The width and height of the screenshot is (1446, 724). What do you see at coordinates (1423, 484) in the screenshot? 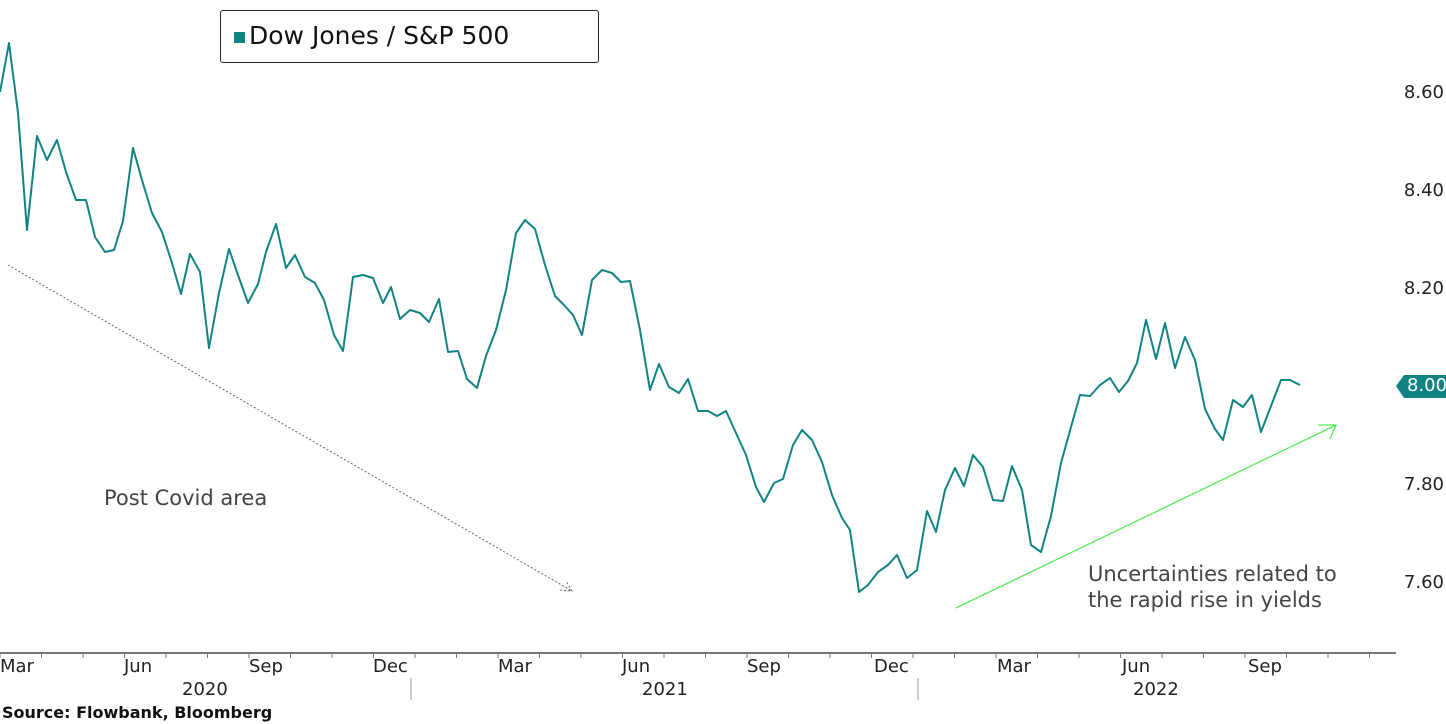
I see `y-tick-label: 7.80` at bounding box center [1423, 484].